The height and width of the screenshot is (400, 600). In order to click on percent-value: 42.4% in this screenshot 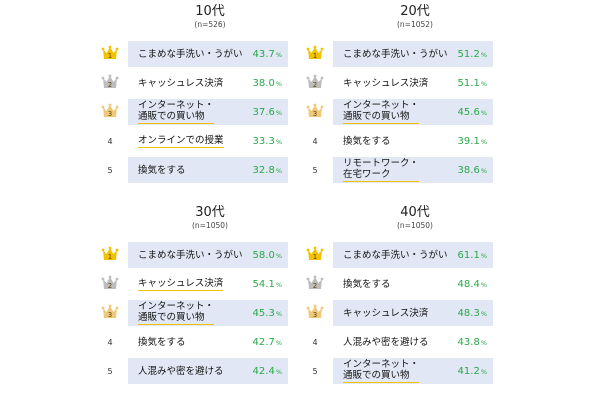, I will do `click(267, 371)`.